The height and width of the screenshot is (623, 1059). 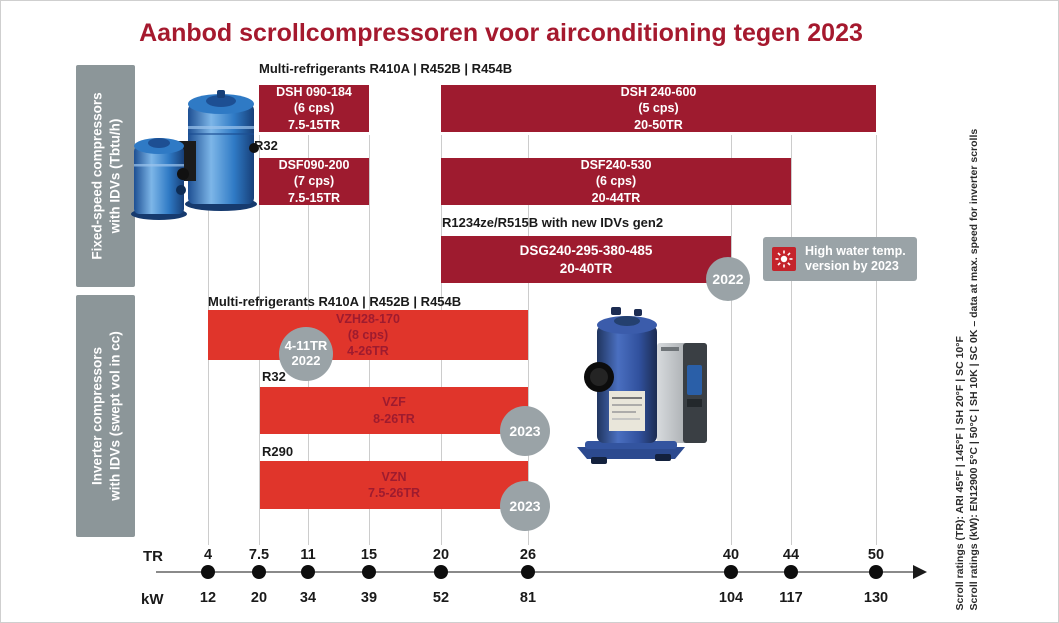 What do you see at coordinates (525, 506) in the screenshot?
I see `year-badge-2023-vzn: 2023` at bounding box center [525, 506].